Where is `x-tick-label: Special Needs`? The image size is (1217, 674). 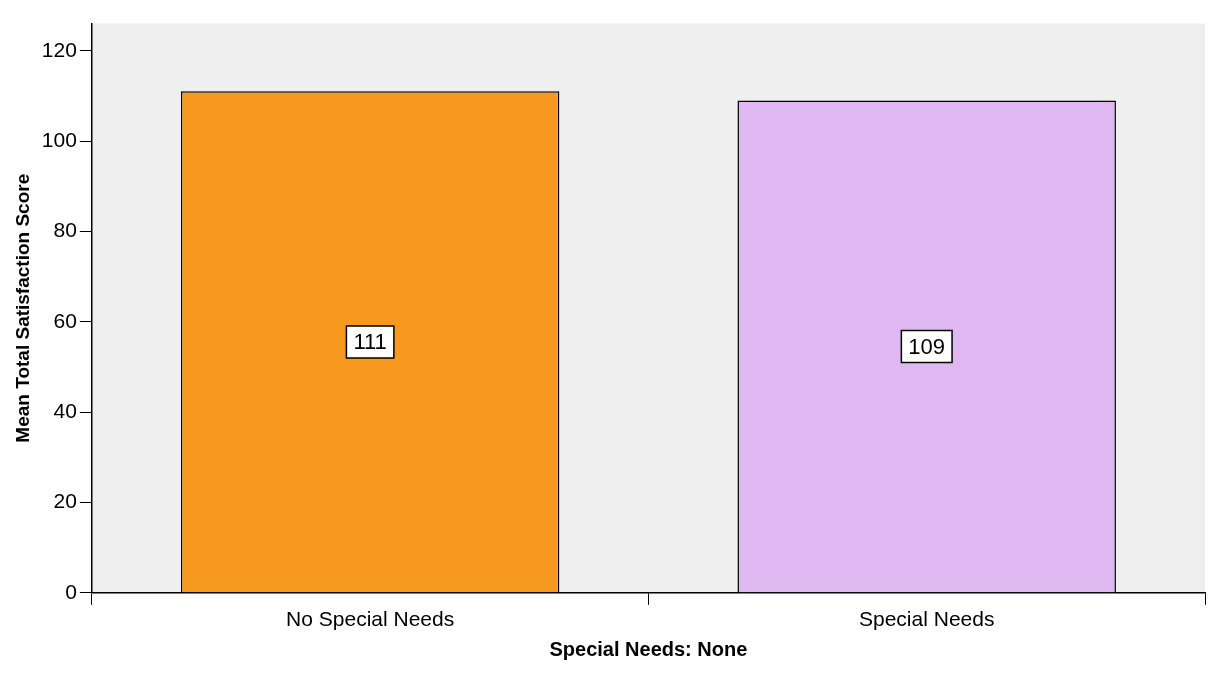
x-tick-label: Special Needs is located at coordinates (927, 619).